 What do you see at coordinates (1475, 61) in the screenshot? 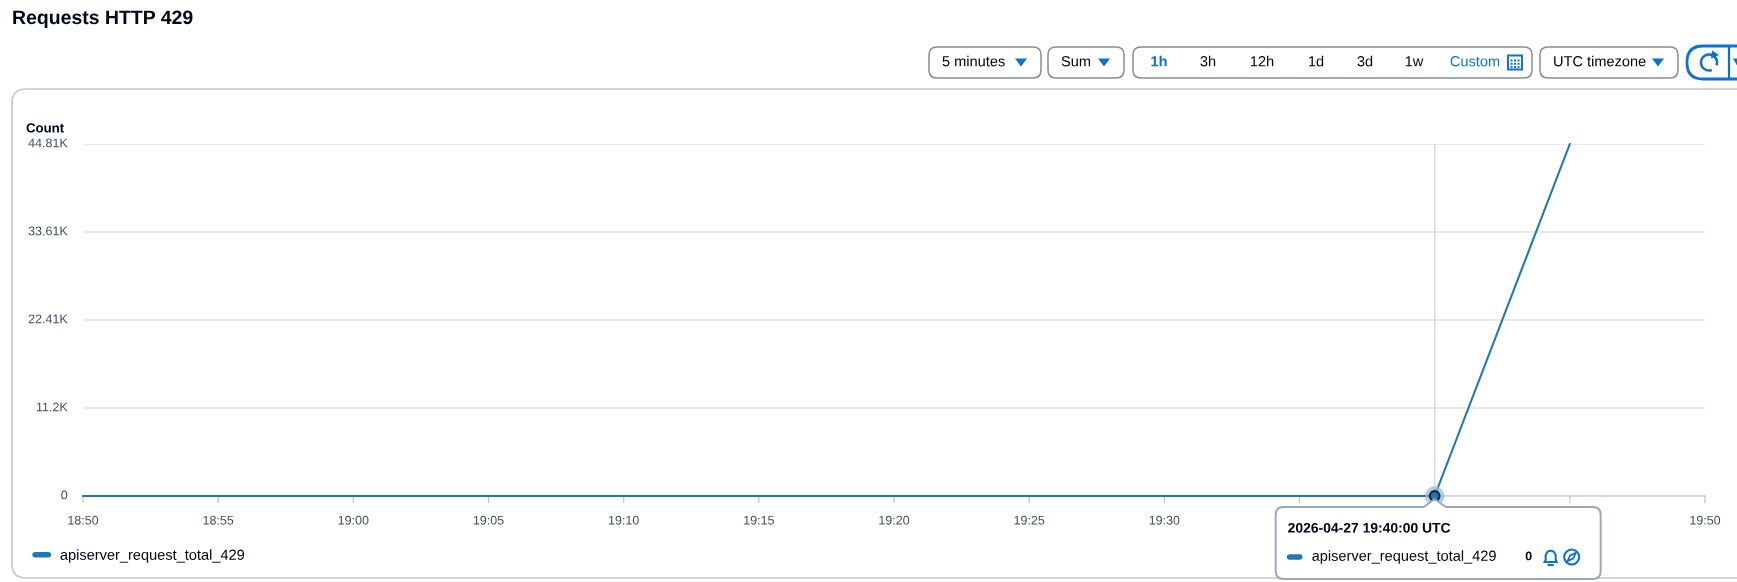
I see `text: Custom` at bounding box center [1475, 61].